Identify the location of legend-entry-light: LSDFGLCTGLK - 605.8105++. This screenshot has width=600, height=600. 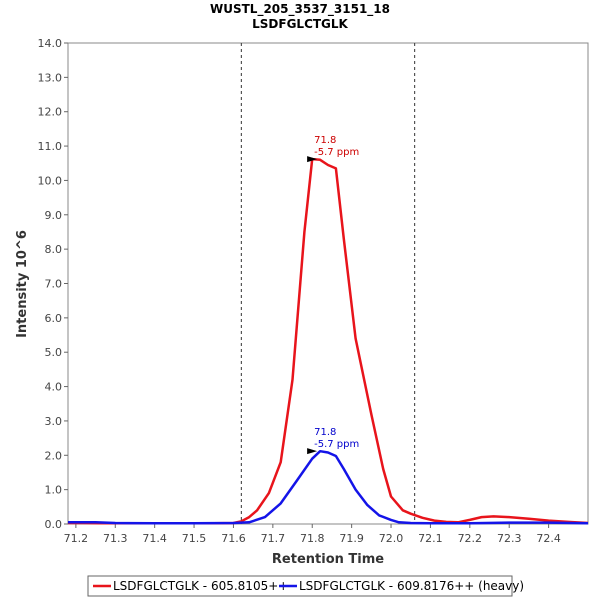
(200, 586).